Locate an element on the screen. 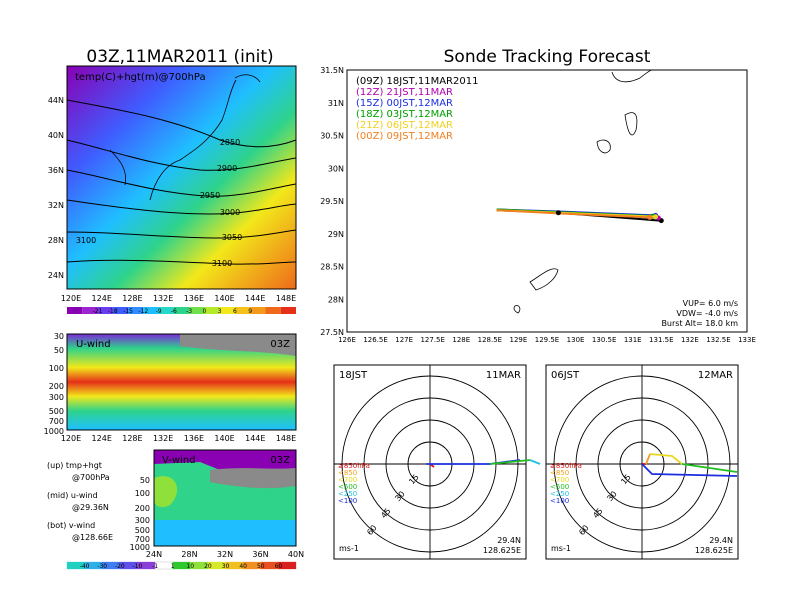 The width and height of the screenshot is (792, 612). hodograph-unit: ms-1 is located at coordinates (561, 548).